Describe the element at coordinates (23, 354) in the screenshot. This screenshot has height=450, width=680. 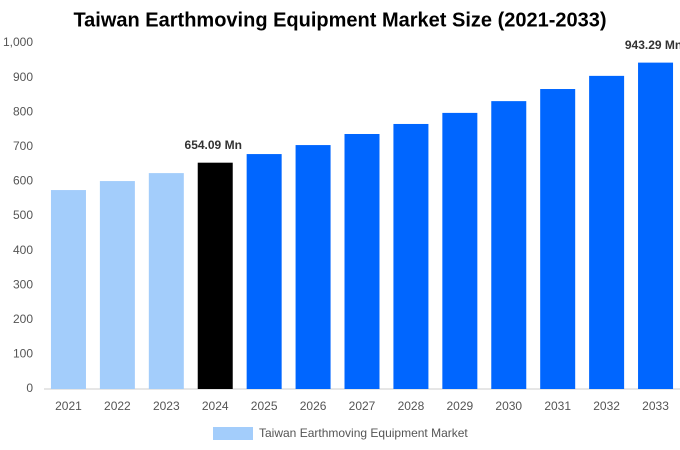
I see `y-tick-label: 100` at that location.